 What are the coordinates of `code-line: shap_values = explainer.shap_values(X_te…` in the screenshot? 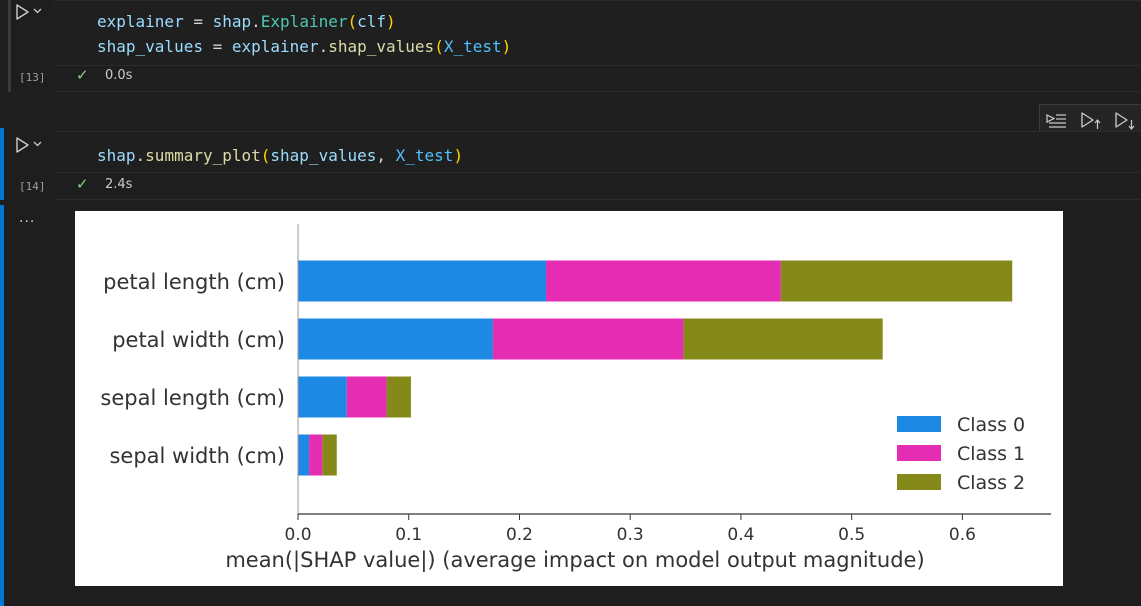 It's located at (304, 47).